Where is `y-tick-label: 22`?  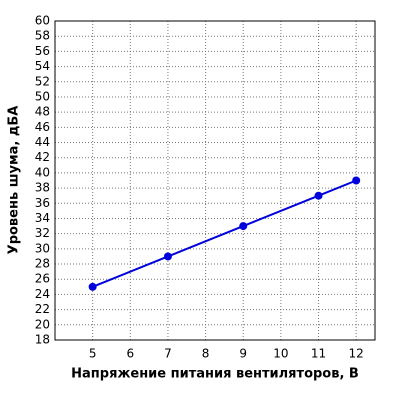
y-tick-label: 22 is located at coordinates (42, 309).